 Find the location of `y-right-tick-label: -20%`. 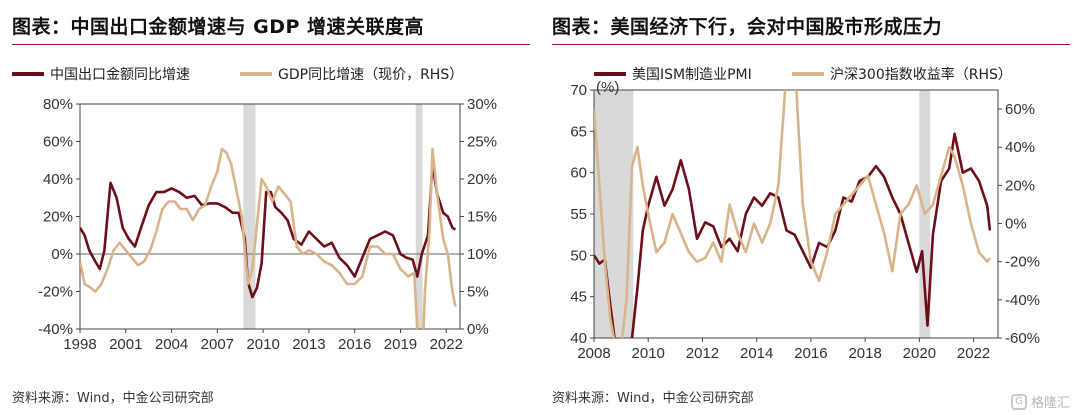

y-right-tick-label: -20% is located at coordinates (1022, 262).